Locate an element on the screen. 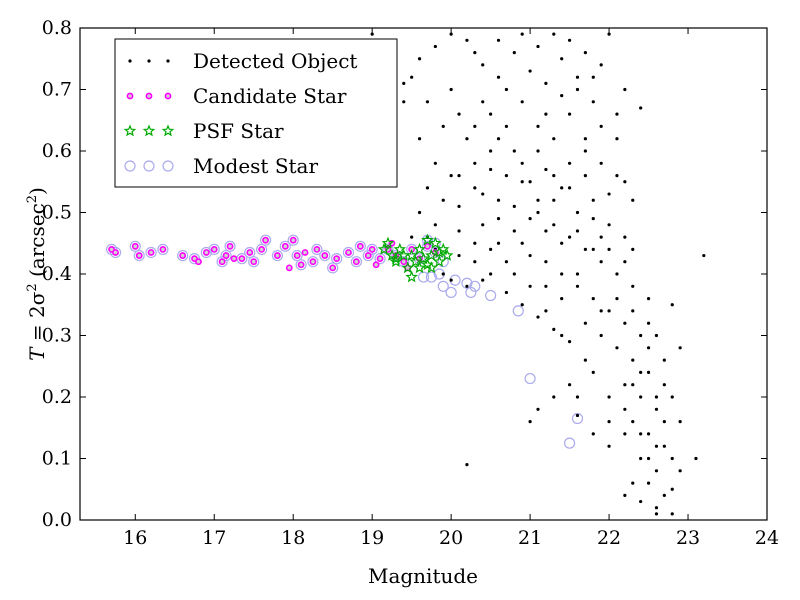 The image size is (800, 600). x-axis-title: Magnitude is located at coordinates (423, 576).